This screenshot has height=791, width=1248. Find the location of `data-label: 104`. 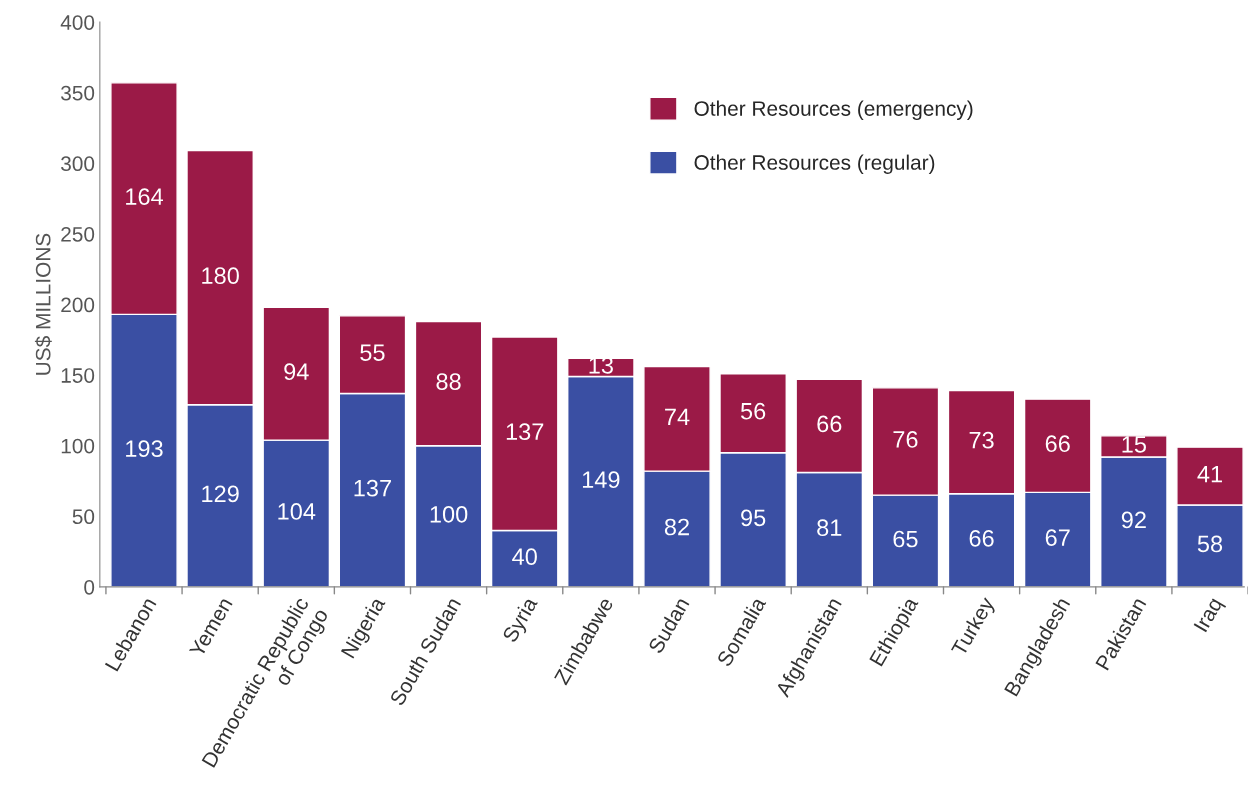

data-label: 104 is located at coordinates (297, 511).